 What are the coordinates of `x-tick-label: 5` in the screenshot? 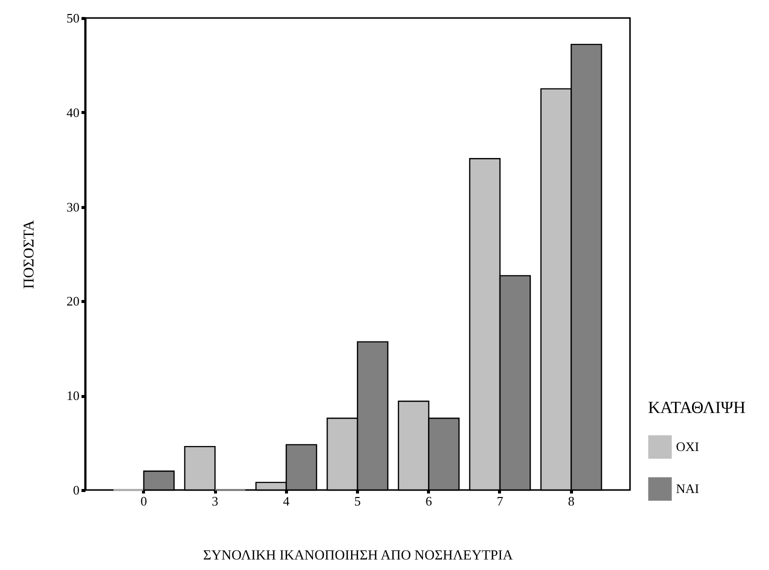 It's located at (357, 501).